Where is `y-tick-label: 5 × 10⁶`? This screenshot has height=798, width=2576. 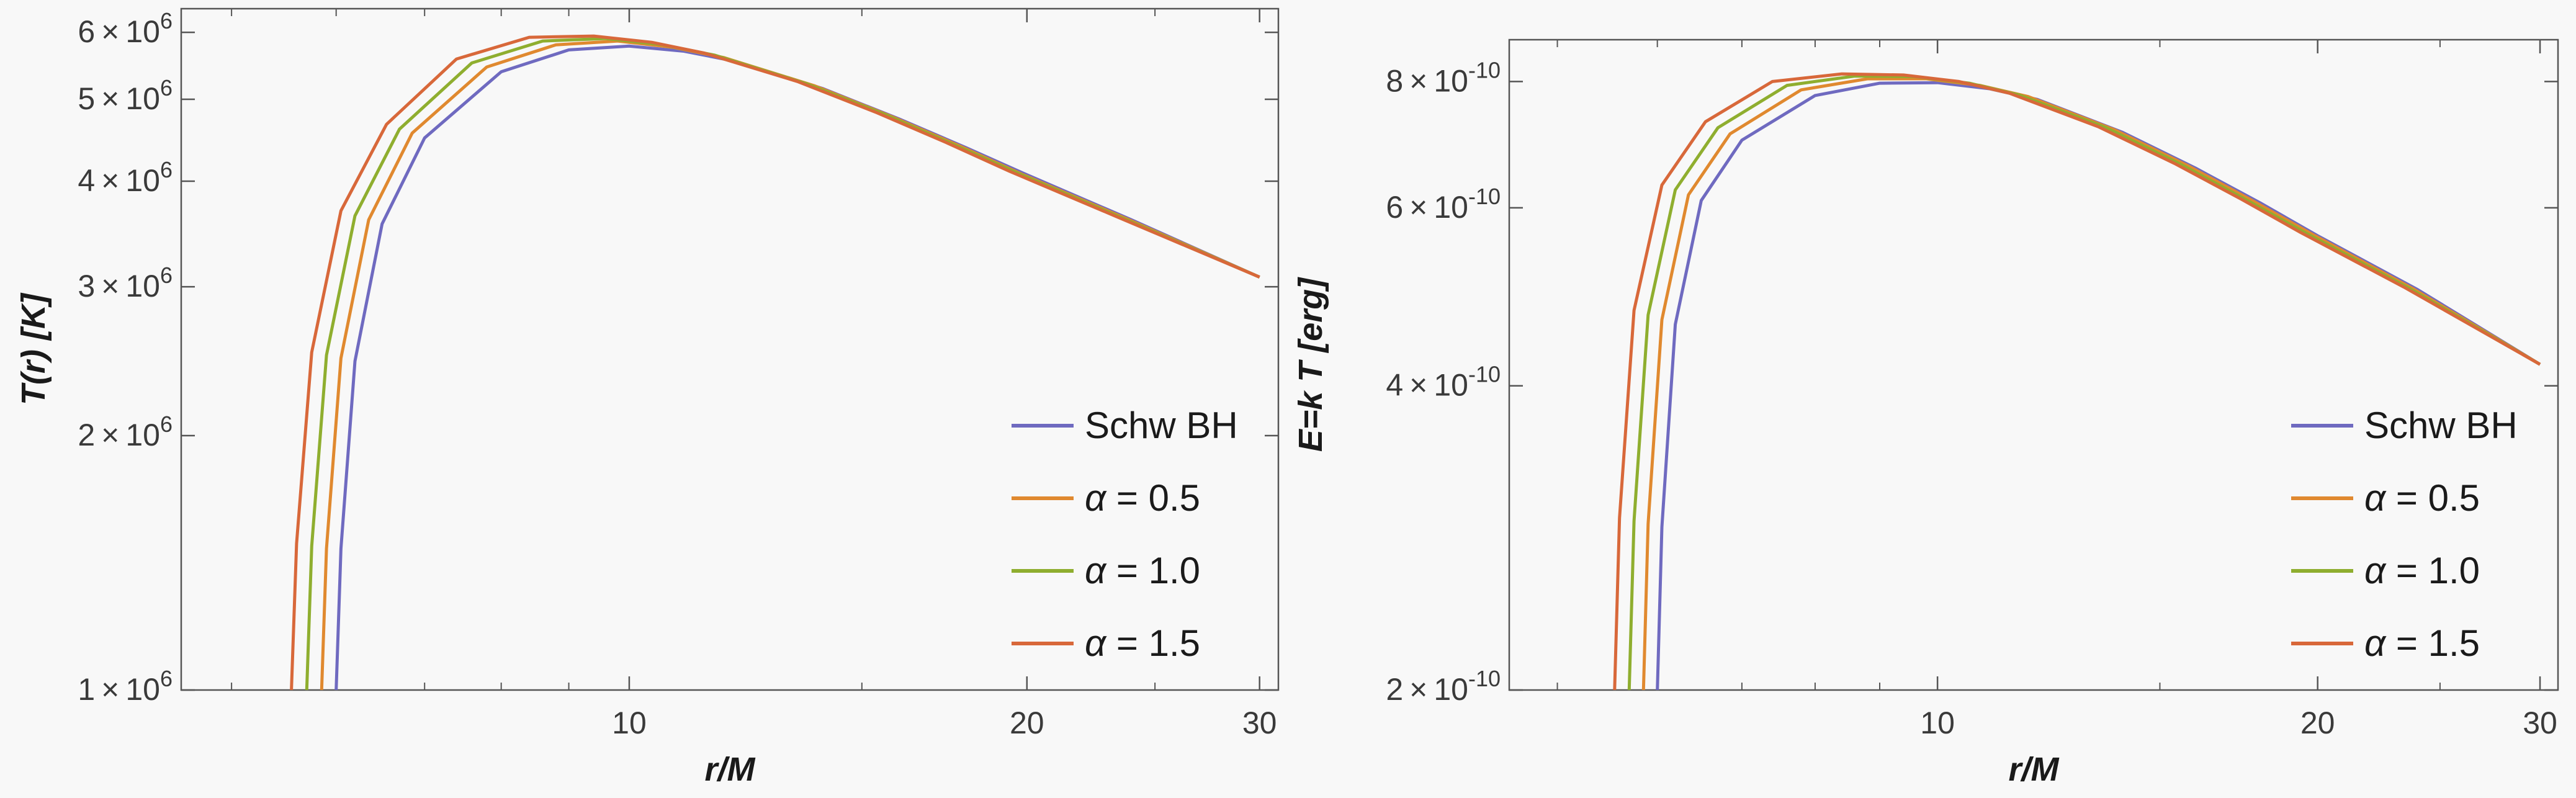 y-tick-label: 5 × 10⁶ is located at coordinates (125, 95).